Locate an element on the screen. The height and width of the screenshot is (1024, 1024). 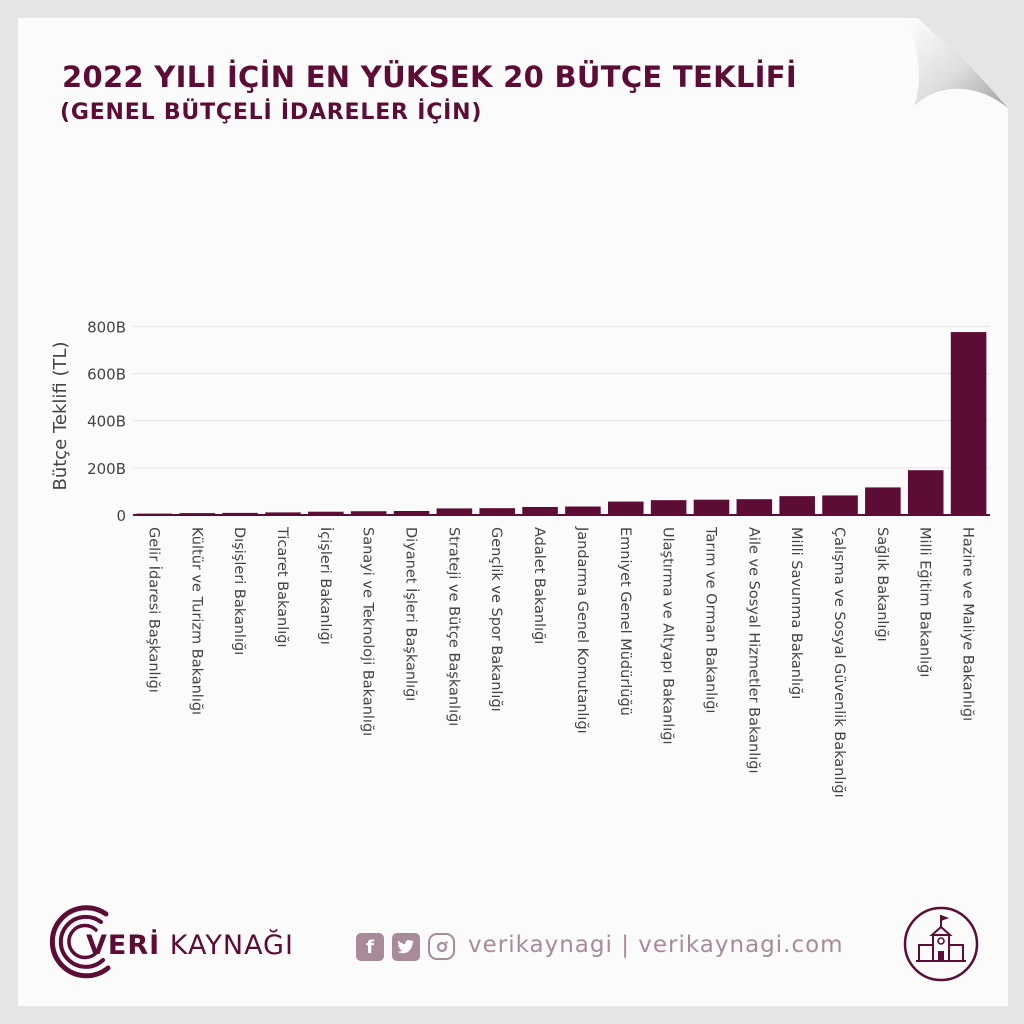
x-tick-label: Diyanet İşleri Başkanlığı is located at coordinates (412, 614).